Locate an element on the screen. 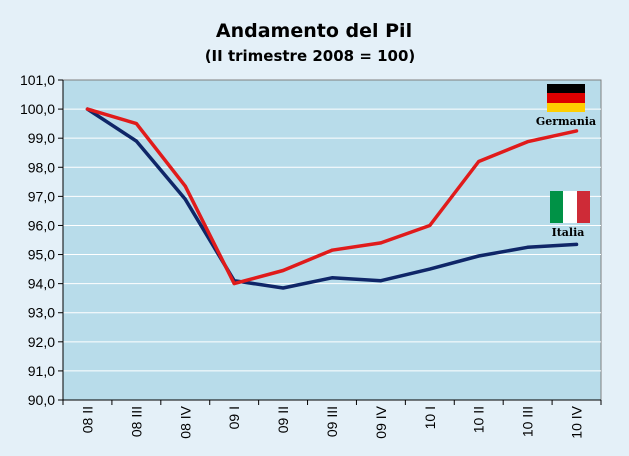  x-tick-label: 08 III is located at coordinates (136, 421).